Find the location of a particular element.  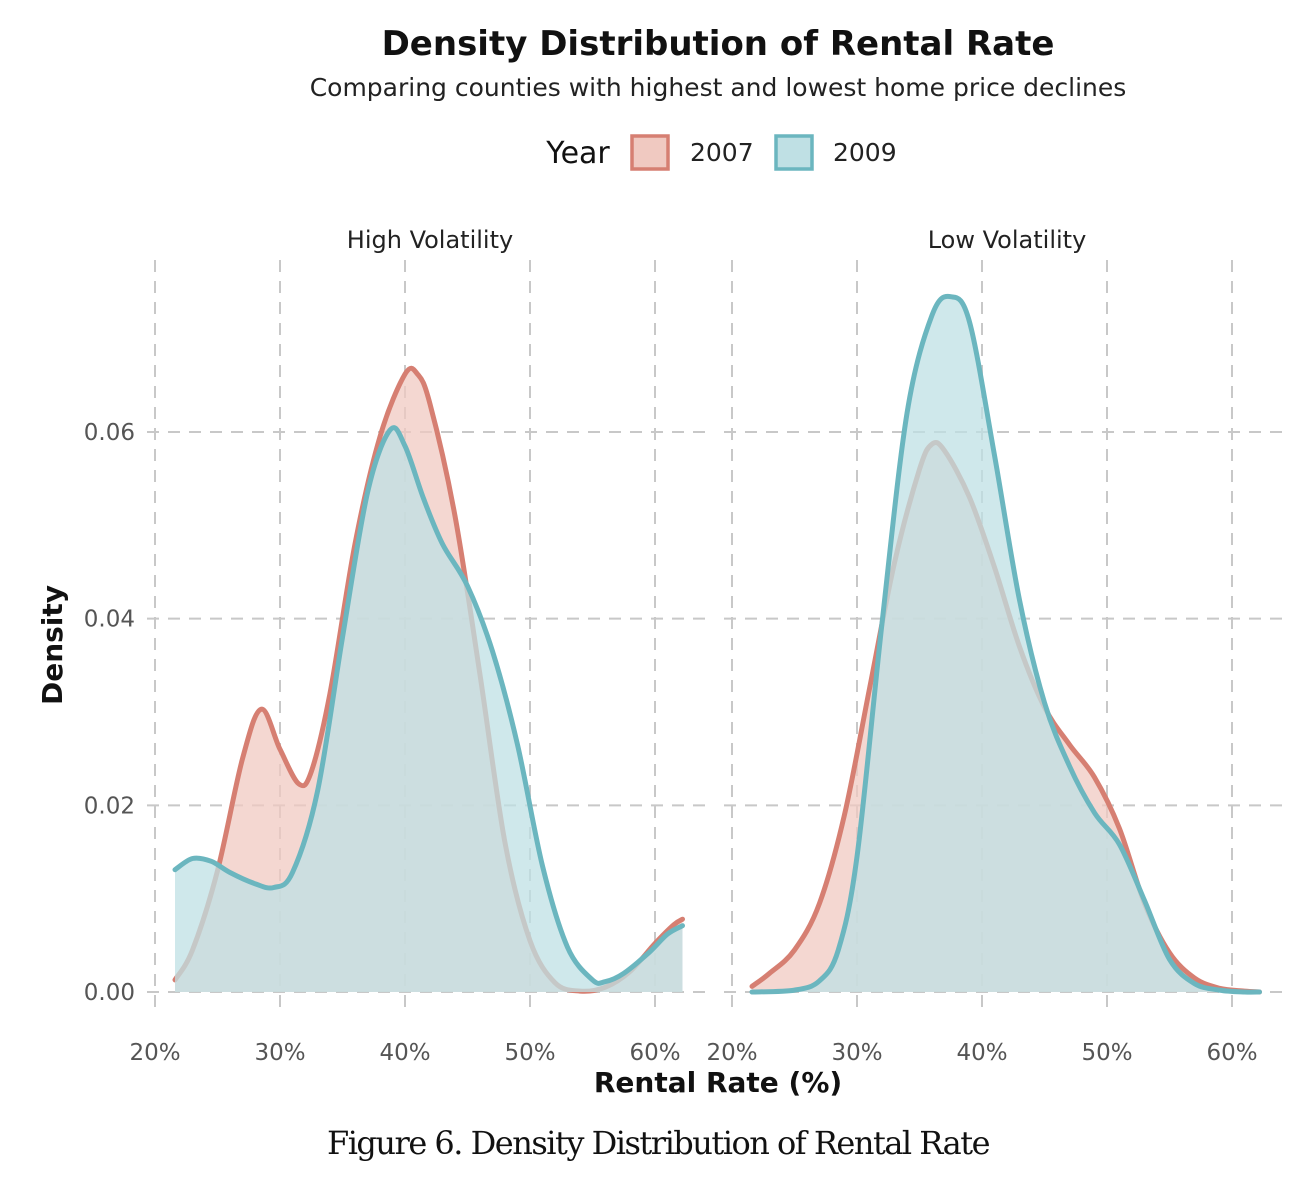

legend-label-2007: 2007 is located at coordinates (722, 152).